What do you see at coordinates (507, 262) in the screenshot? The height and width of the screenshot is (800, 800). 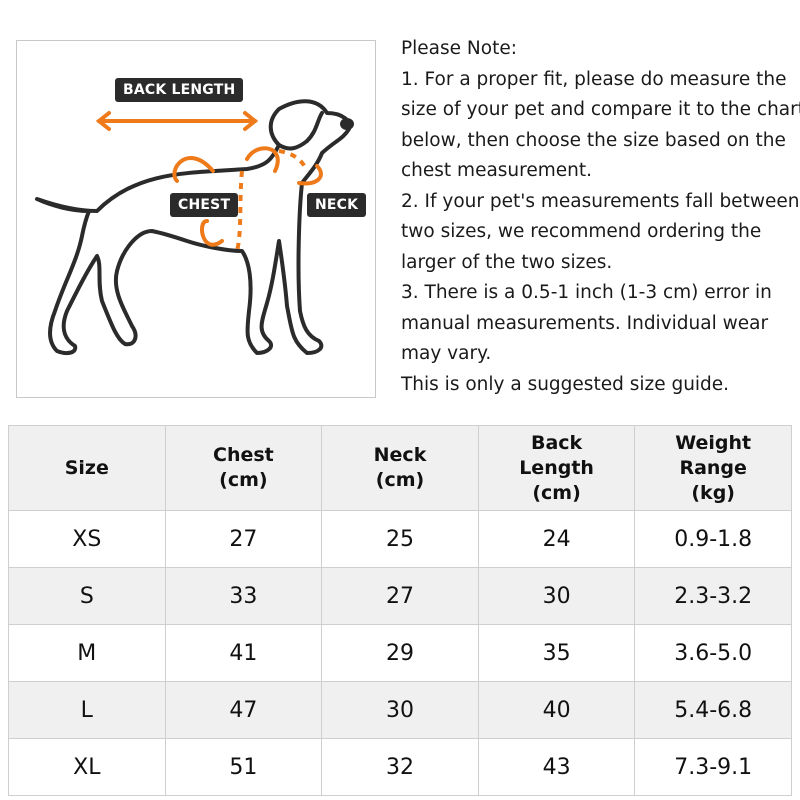 I see `note-line: larger of the two sizes.` at bounding box center [507, 262].